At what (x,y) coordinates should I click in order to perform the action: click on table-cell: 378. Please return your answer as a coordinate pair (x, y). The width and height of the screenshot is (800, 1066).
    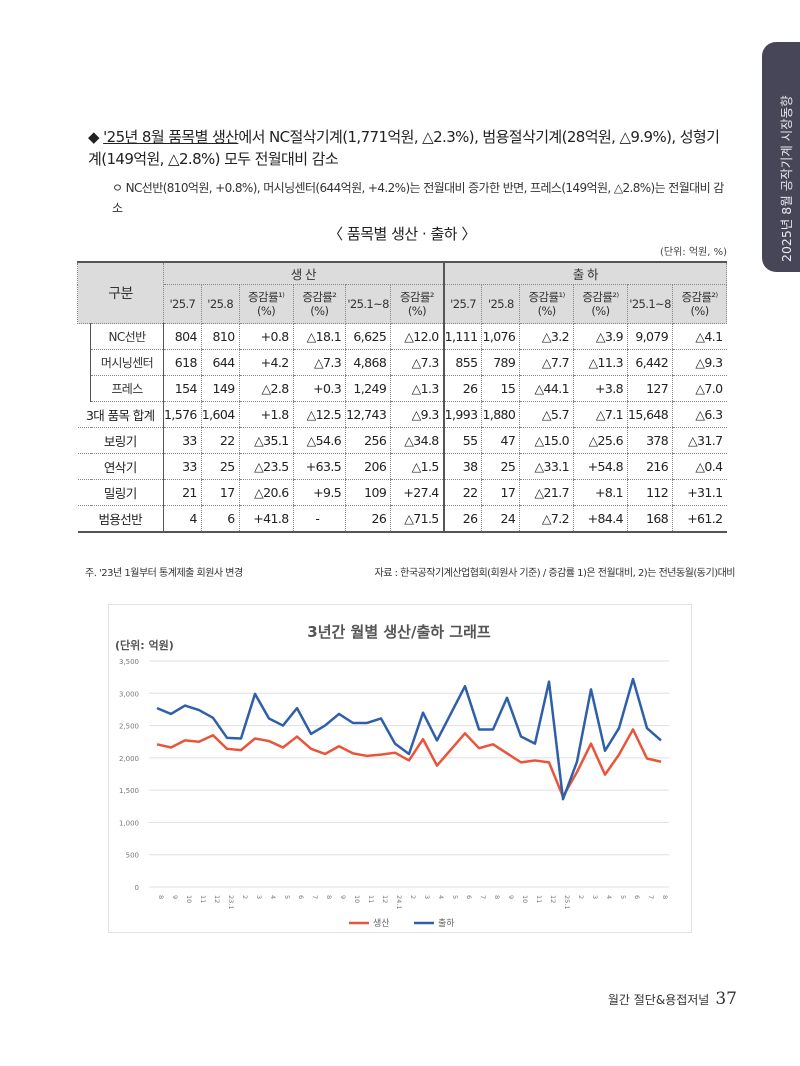
    Looking at the image, I should click on (649, 440).